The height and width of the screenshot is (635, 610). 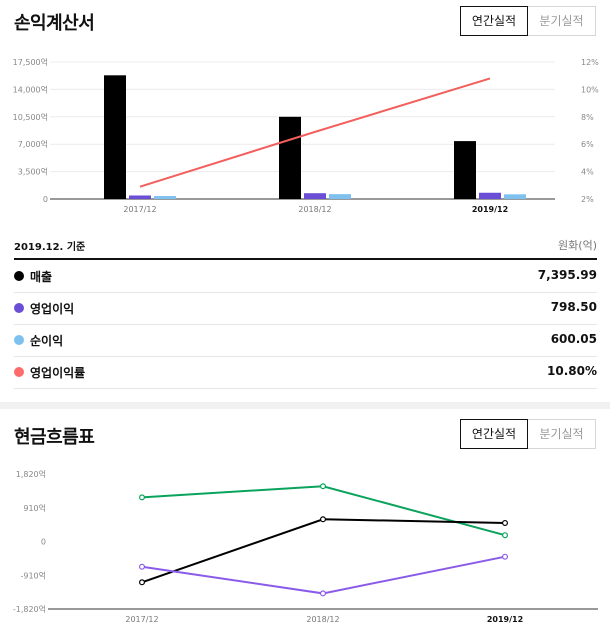 What do you see at coordinates (573, 307) in the screenshot?
I see `operating-profit-value: 798.50` at bounding box center [573, 307].